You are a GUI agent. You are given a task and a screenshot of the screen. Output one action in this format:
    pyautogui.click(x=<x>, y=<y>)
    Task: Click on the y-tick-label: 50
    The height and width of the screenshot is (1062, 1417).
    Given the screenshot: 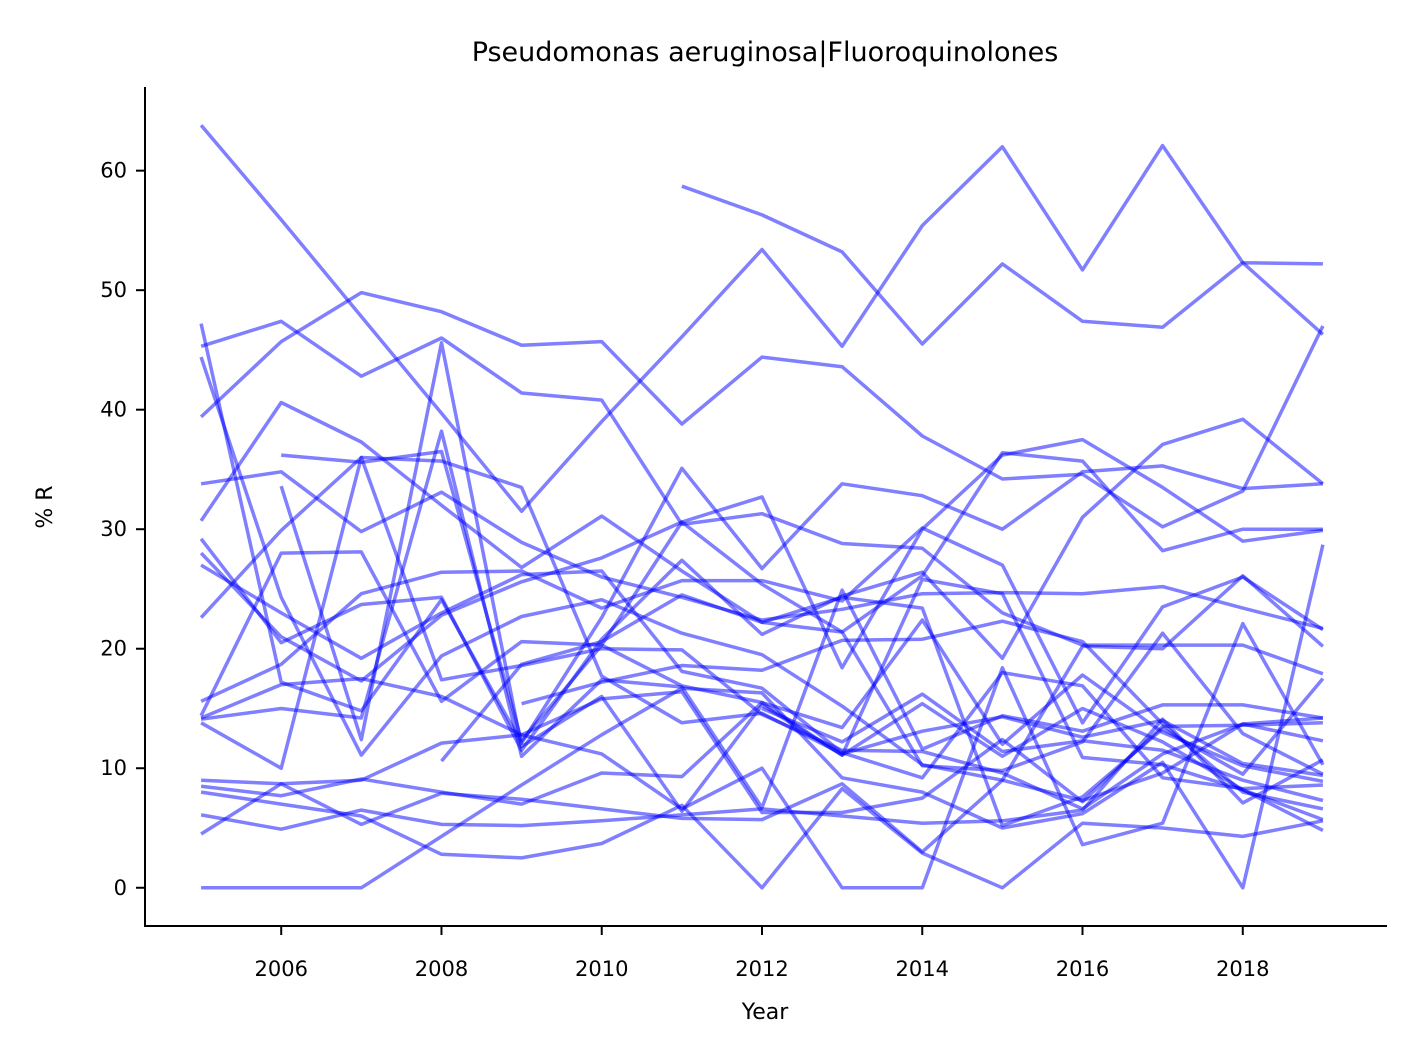 What is the action you would take?
    pyautogui.click(x=113, y=290)
    